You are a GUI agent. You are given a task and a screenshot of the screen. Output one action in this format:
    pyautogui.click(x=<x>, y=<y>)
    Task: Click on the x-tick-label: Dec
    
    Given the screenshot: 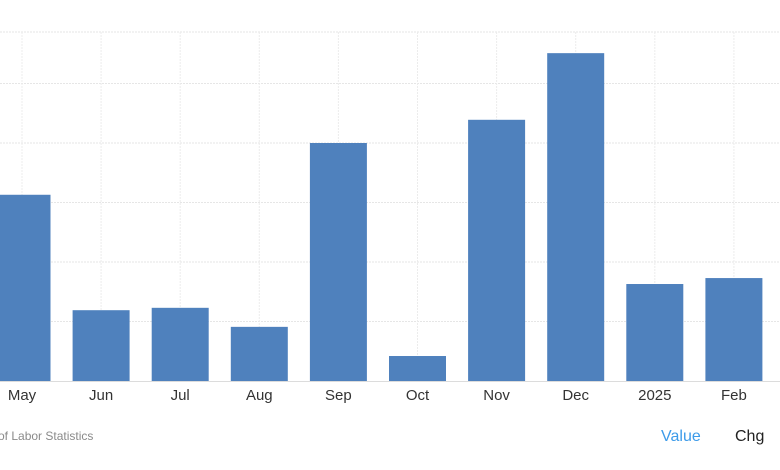 What is the action you would take?
    pyautogui.click(x=575, y=395)
    